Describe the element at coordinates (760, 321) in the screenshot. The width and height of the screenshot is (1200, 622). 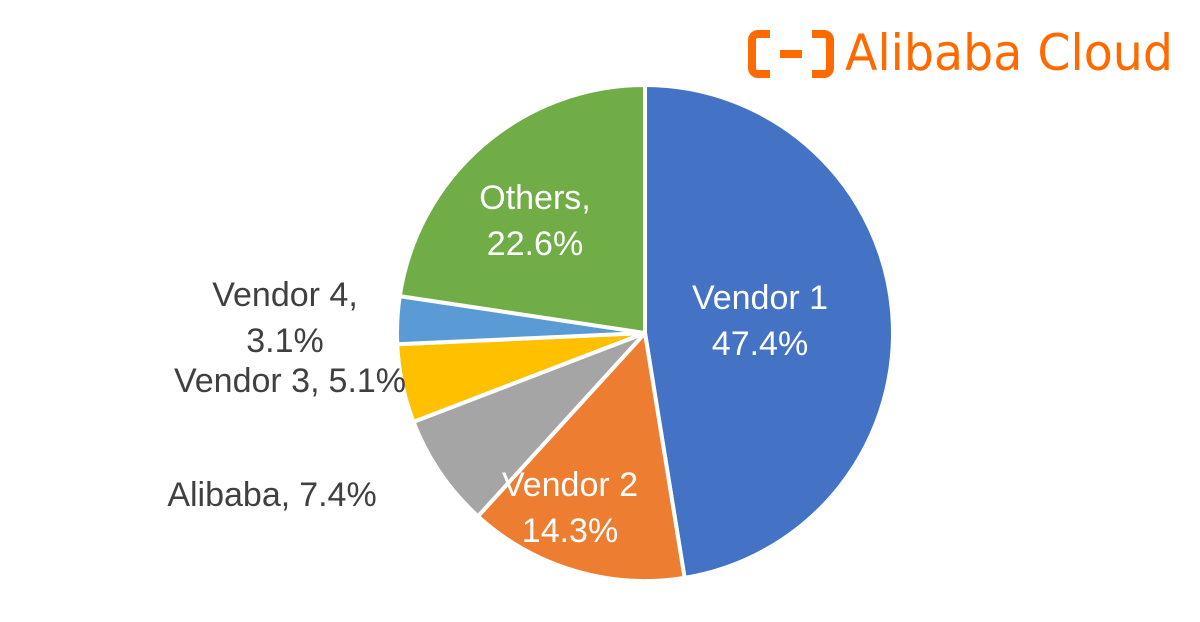
I see `data-label: Vendor 1 47.4%` at that location.